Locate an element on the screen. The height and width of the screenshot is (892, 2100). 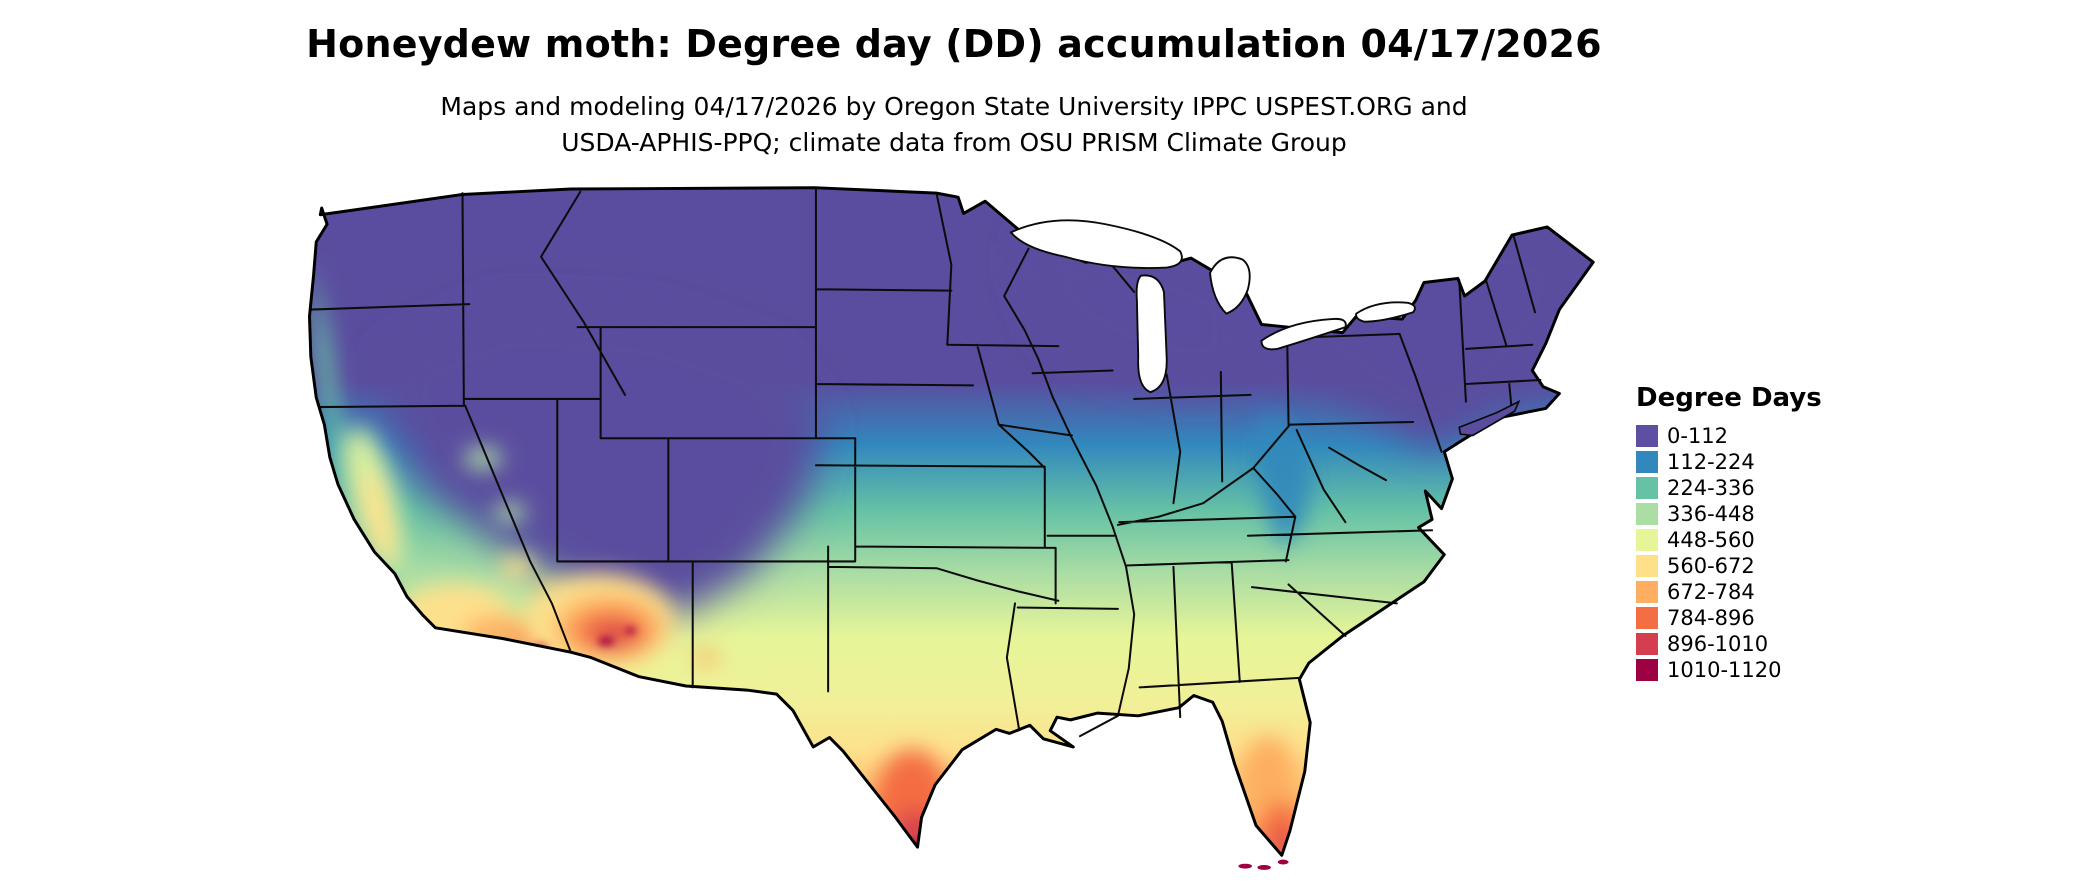
legend-row: 1010-1120 is located at coordinates (1729, 670).